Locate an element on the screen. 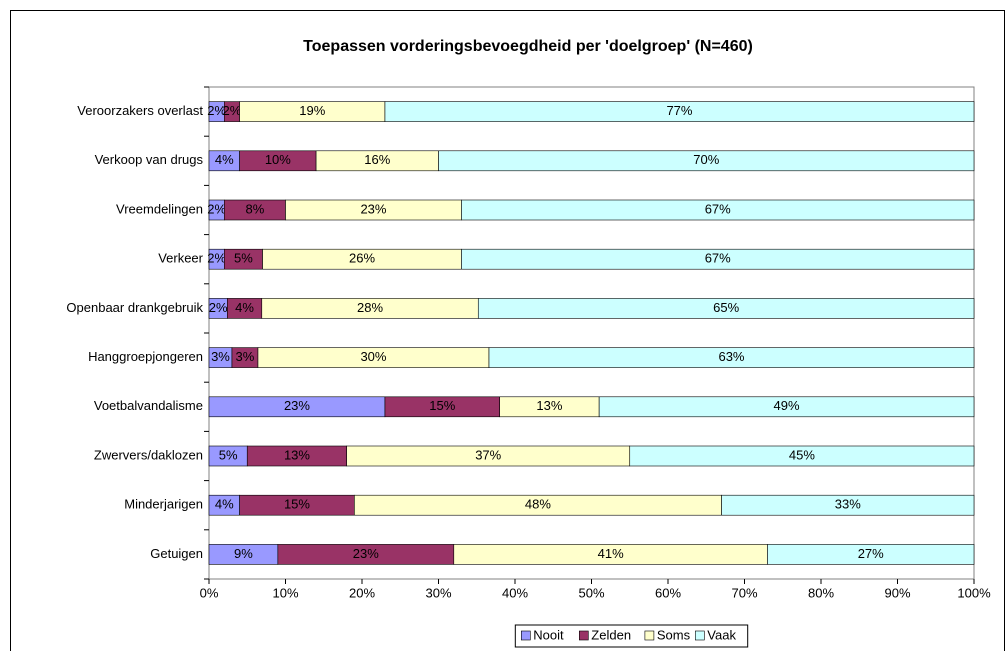 The height and width of the screenshot is (651, 1006). y-tick-label: Zwervers/daklozen is located at coordinates (148, 454).